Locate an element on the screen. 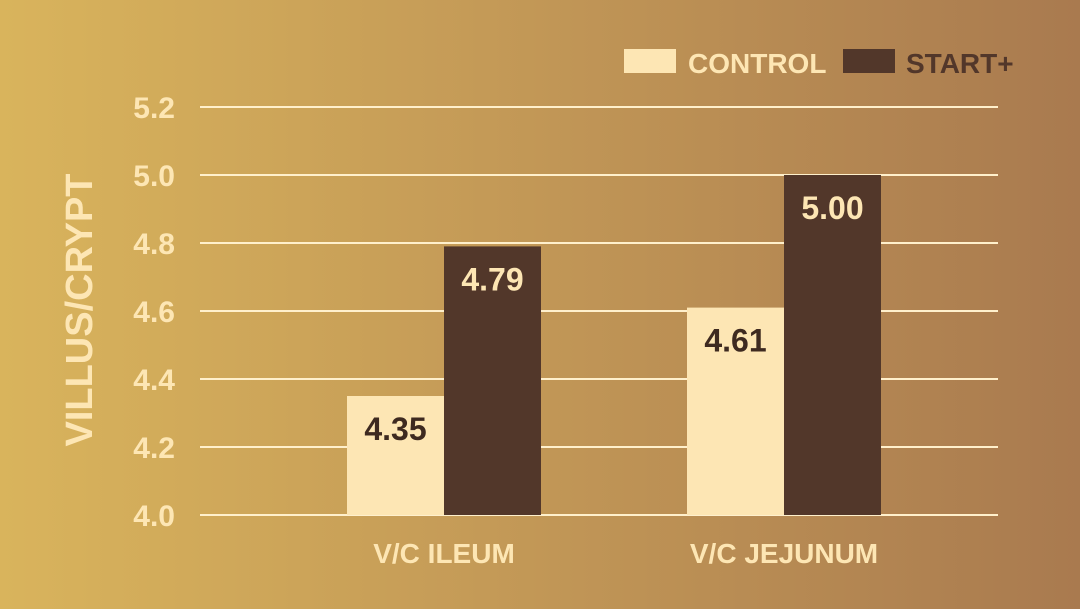 The width and height of the screenshot is (1080, 609). legend-swatch-control is located at coordinates (650, 61).